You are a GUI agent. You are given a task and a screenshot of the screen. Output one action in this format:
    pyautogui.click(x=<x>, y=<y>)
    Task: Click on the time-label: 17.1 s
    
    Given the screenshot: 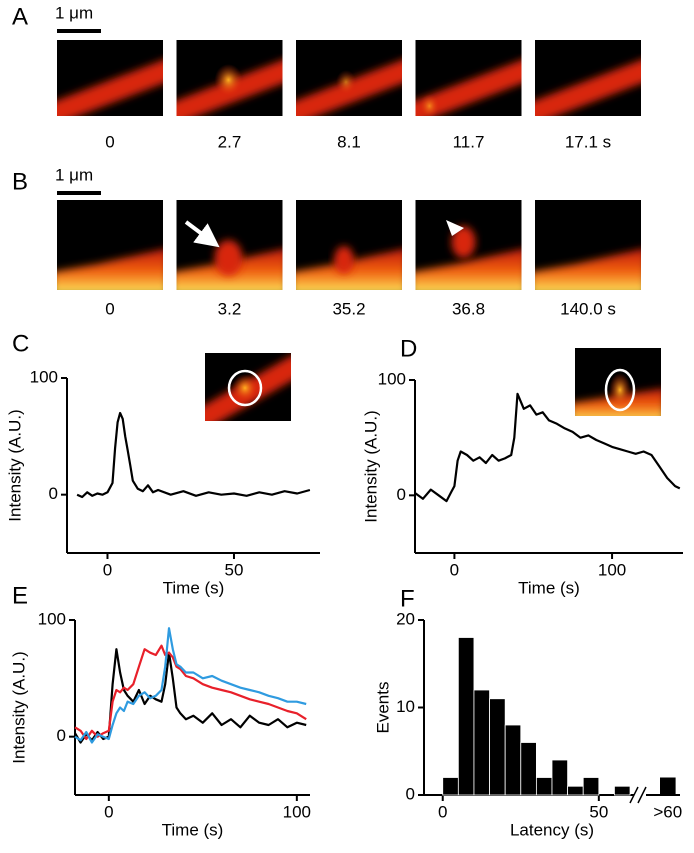 What is the action you would take?
    pyautogui.click(x=588, y=141)
    